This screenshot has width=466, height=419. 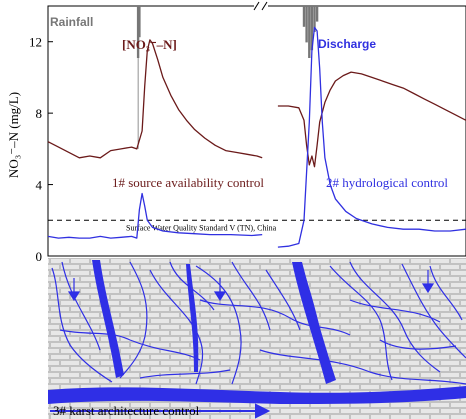 What do you see at coordinates (39, 113) in the screenshot?
I see `y-tick-label: 8` at bounding box center [39, 113].